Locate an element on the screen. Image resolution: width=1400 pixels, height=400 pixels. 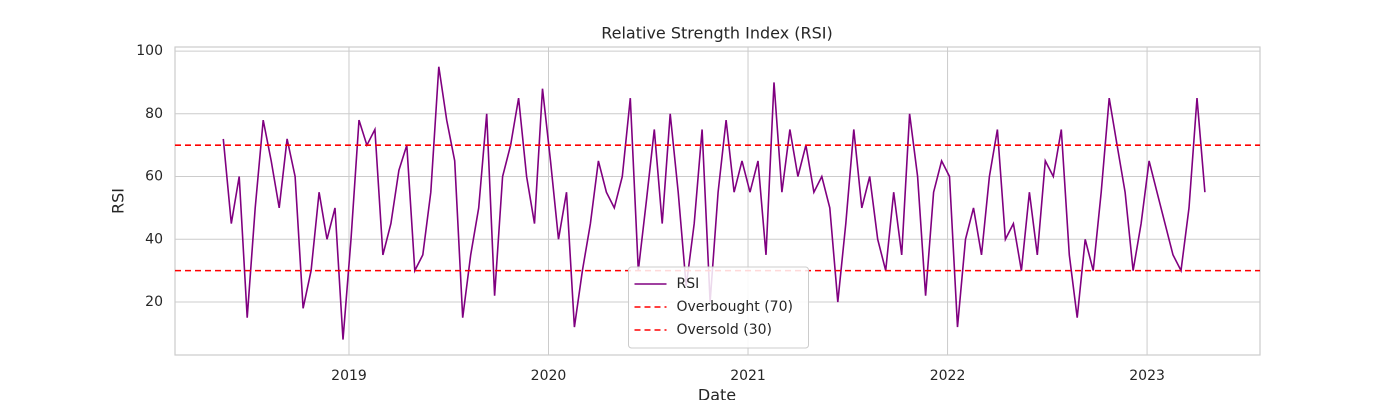
legend-label: RSI is located at coordinates (688, 284).